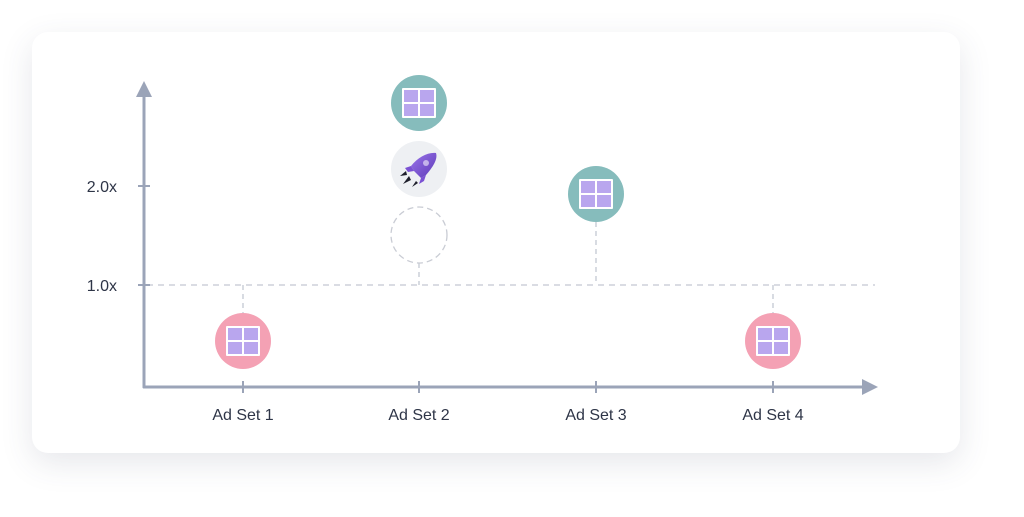 This screenshot has width=1024, height=517. Describe the element at coordinates (419, 235) in the screenshot. I see `marker-ad-set-2-placeholder` at that location.